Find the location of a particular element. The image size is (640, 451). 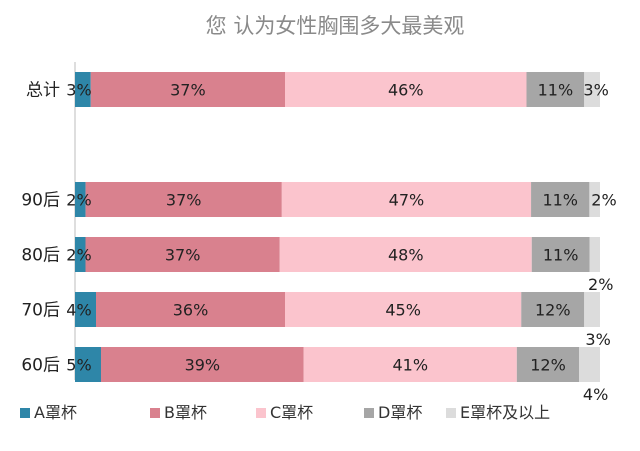

data-label: 5% is located at coordinates (78, 365).